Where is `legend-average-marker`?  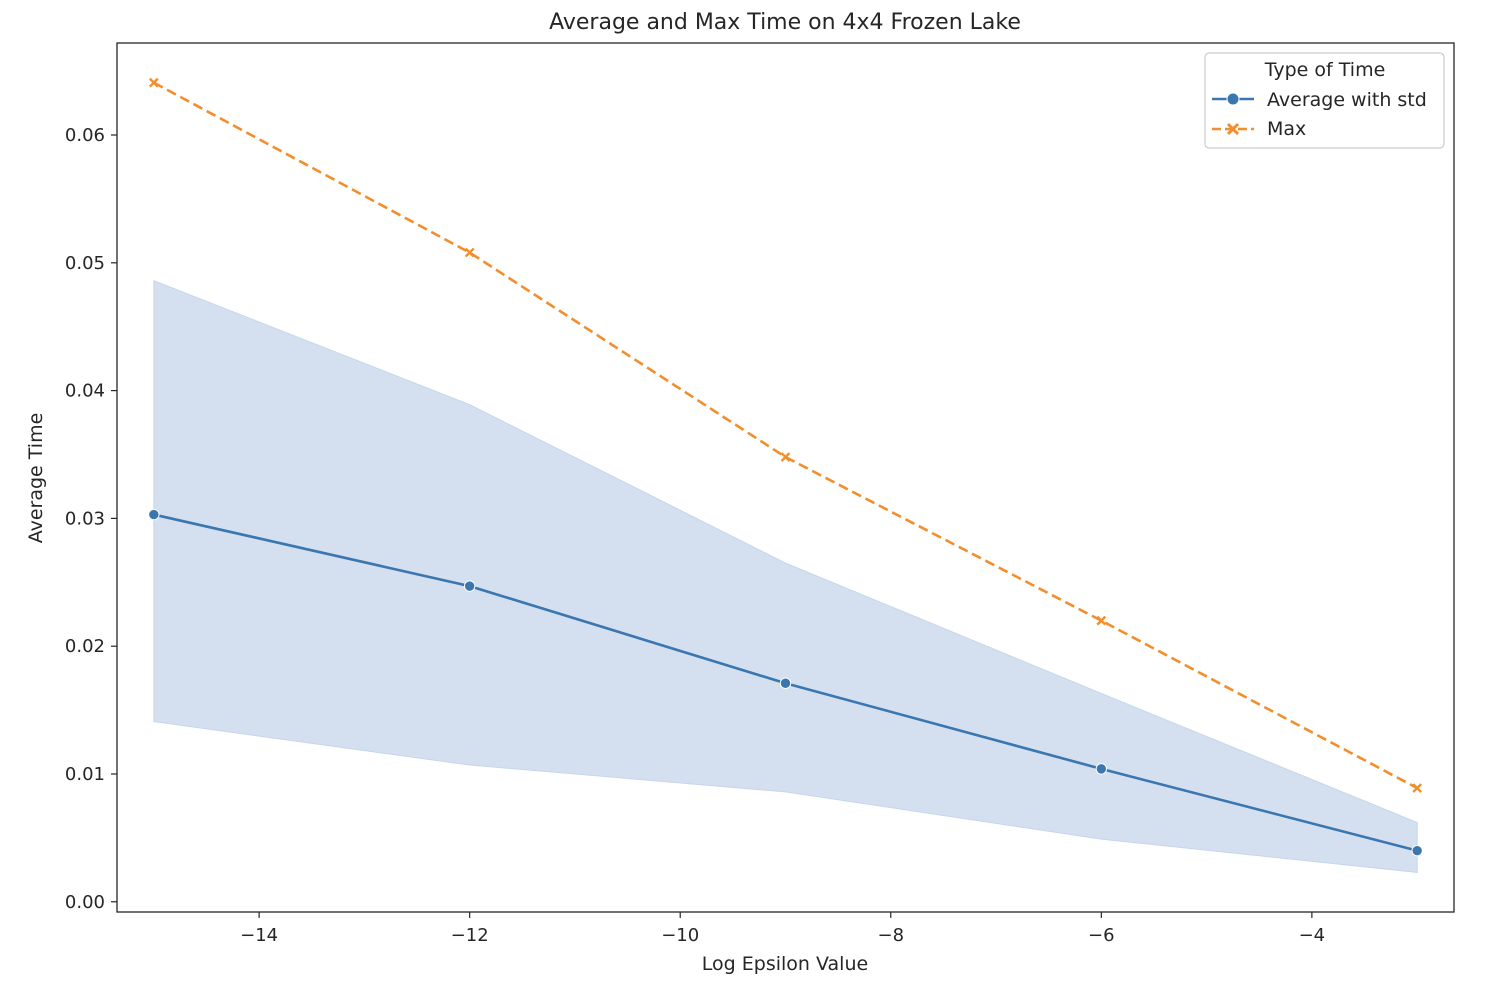
legend-average-marker is located at coordinates (1233, 99).